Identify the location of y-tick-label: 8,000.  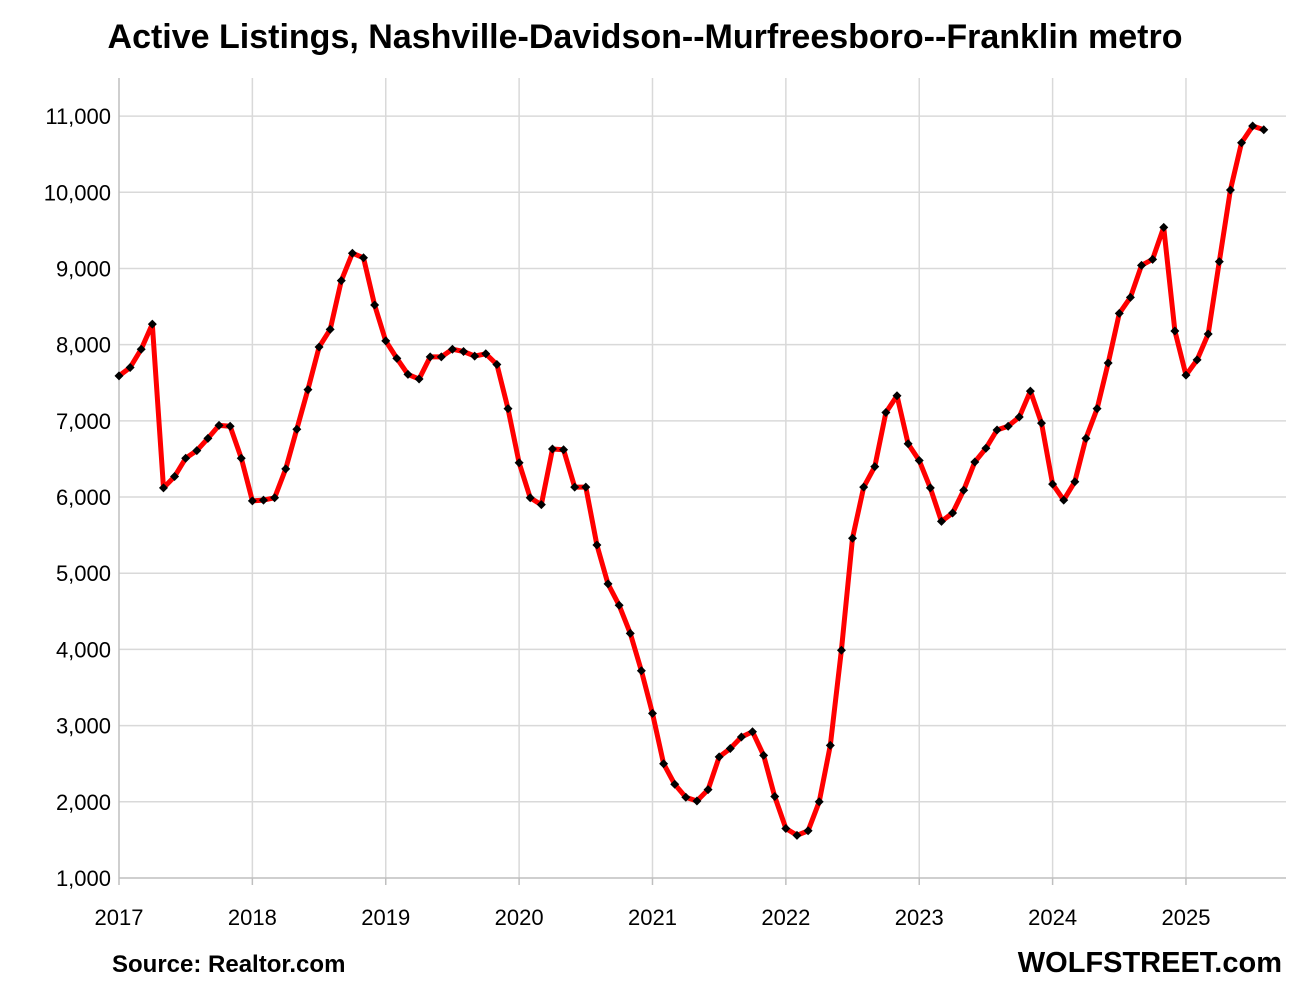
(83, 345).